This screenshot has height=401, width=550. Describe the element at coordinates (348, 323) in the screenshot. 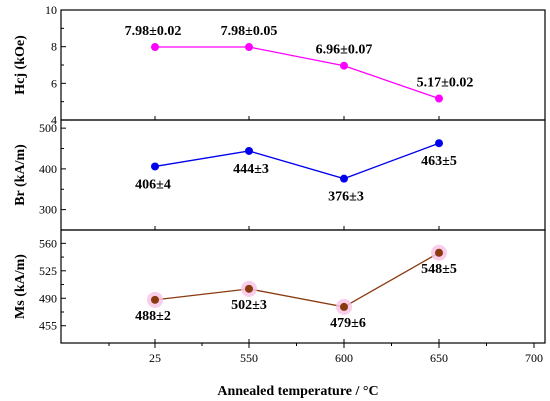

I see `data-label: 479±6` at that location.